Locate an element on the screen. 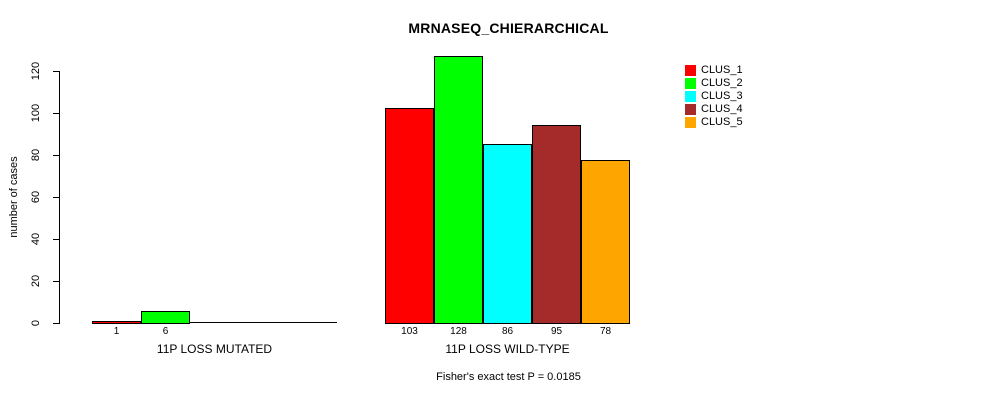  legend-item-label: CLUS_4 is located at coordinates (722, 109).